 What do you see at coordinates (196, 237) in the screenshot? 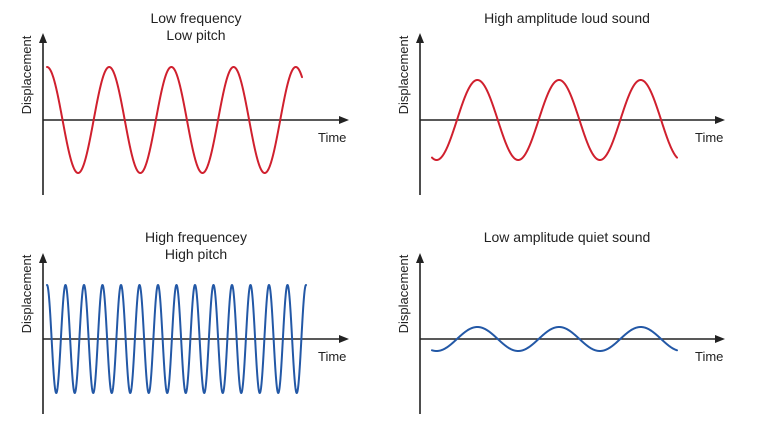
I see `panel-title-line-1: High frequencey` at bounding box center [196, 237].